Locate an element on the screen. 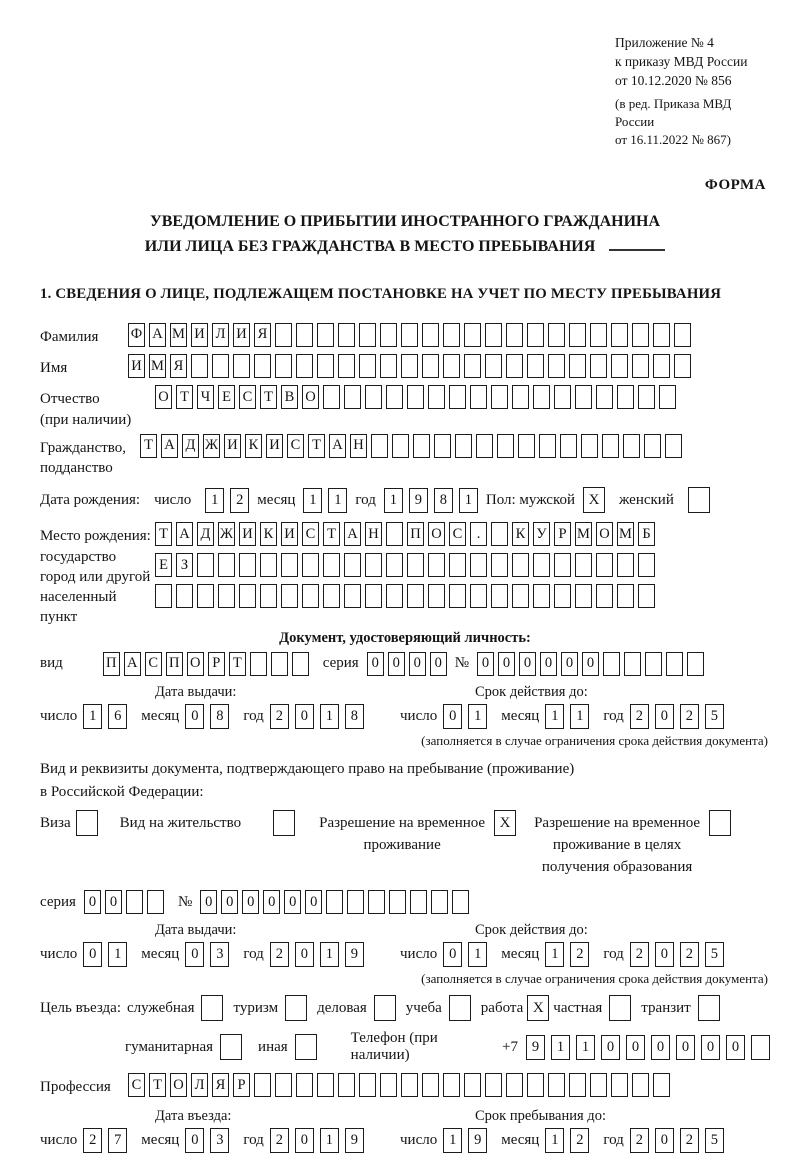 Image resolution: width=800 pixels, height=1163 pixels. char-box: Р is located at coordinates (562, 534).